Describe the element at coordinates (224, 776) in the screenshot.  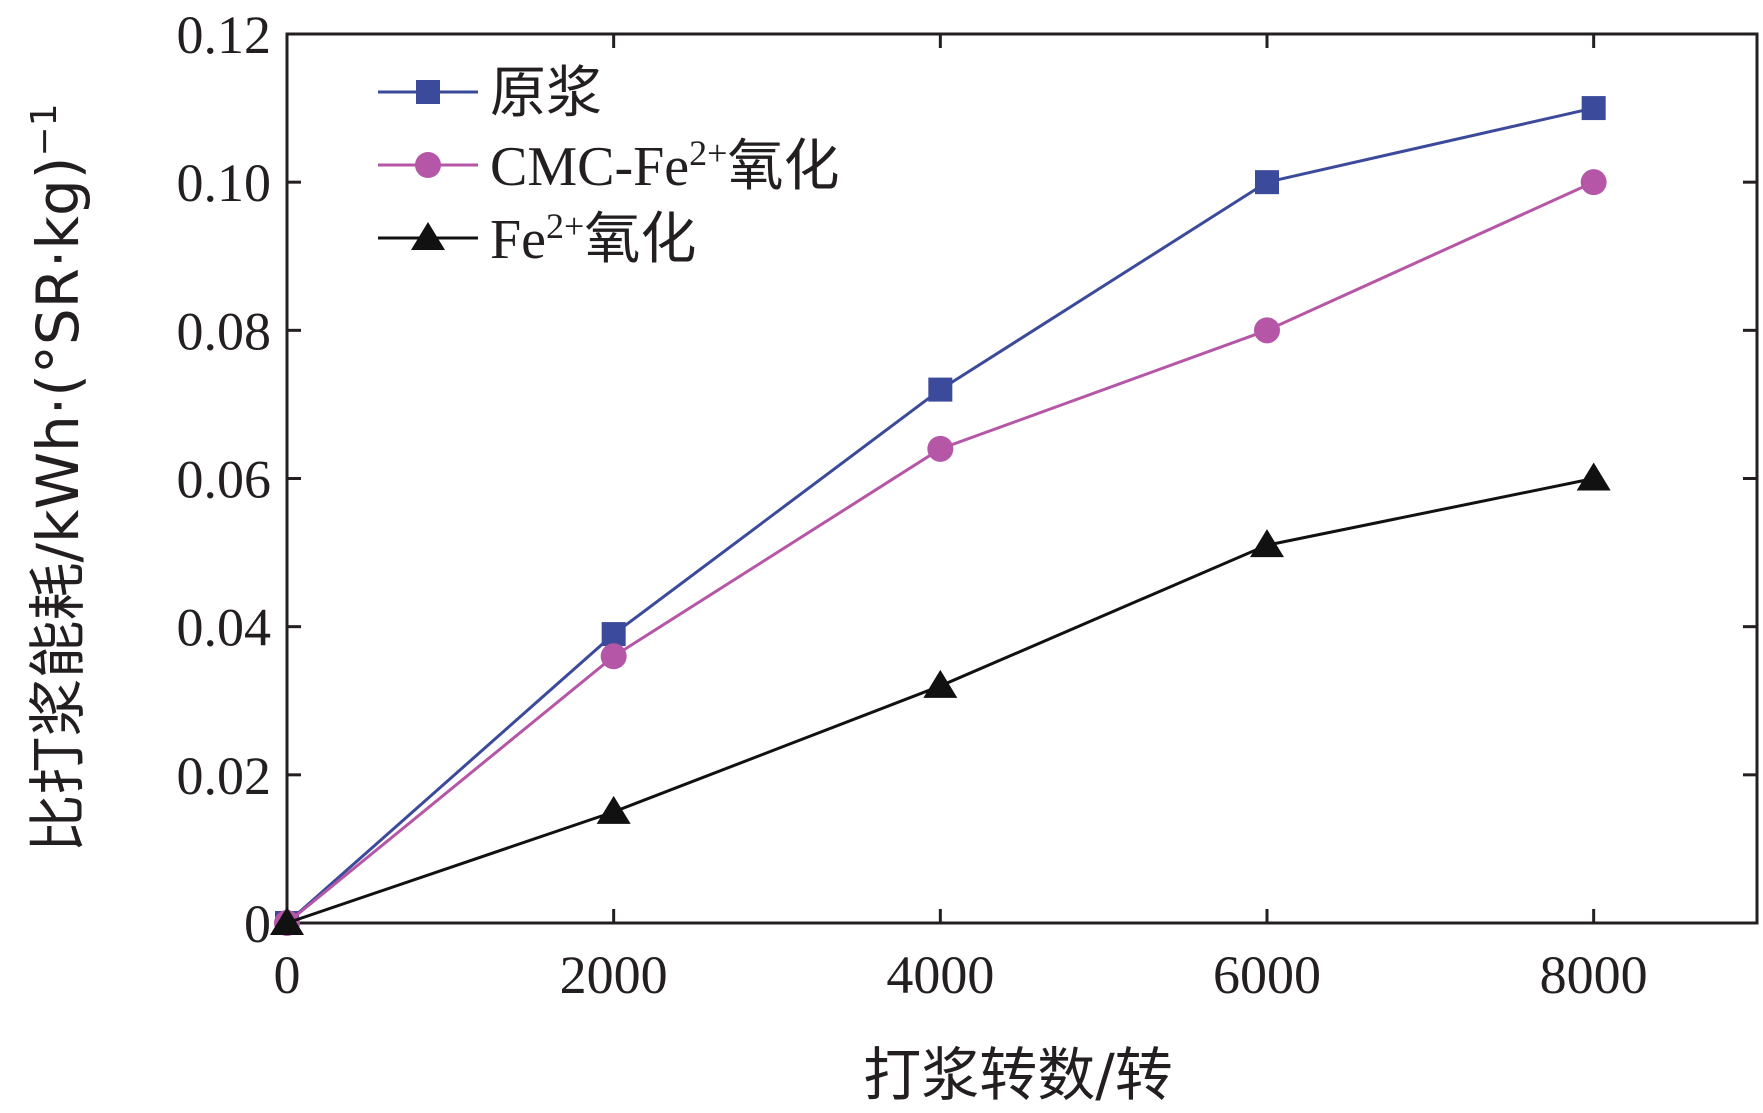
I see `y-tick-label: 0.02` at that location.